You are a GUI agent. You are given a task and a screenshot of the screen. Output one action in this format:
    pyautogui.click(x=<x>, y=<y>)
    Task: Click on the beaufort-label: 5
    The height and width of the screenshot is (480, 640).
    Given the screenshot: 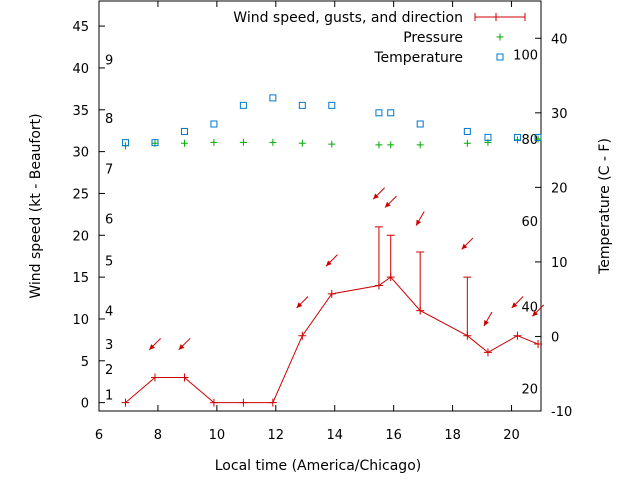 What is the action you would take?
    pyautogui.click(x=109, y=261)
    